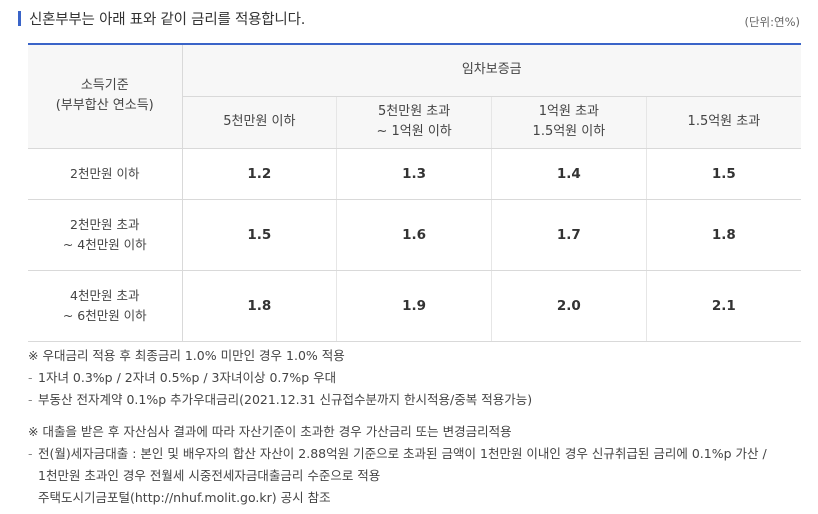  I want to click on note-preferential-rate: ※ 우대금리 적용 후 최종금리 1.0% 미만인 경우 1.0% 적용, so click(186, 355).